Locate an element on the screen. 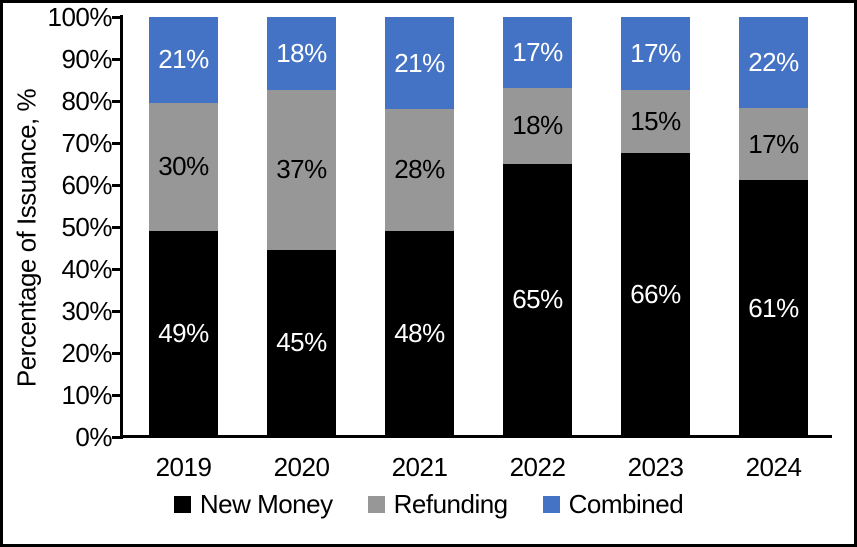  y-tick-label-20: 20% is located at coordinates (86, 353).